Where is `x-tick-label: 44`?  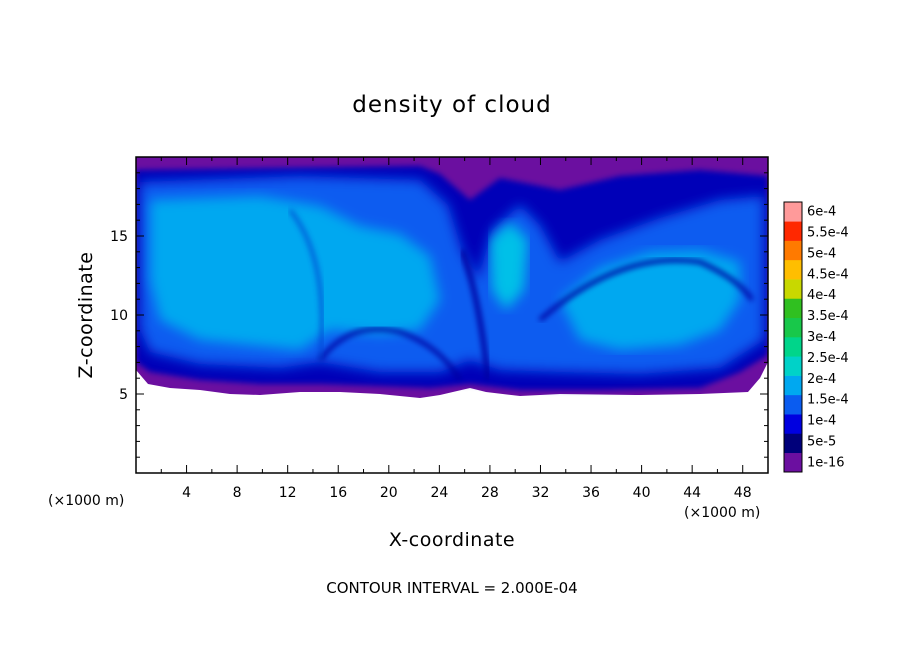 x-tick-label: 44 is located at coordinates (692, 493).